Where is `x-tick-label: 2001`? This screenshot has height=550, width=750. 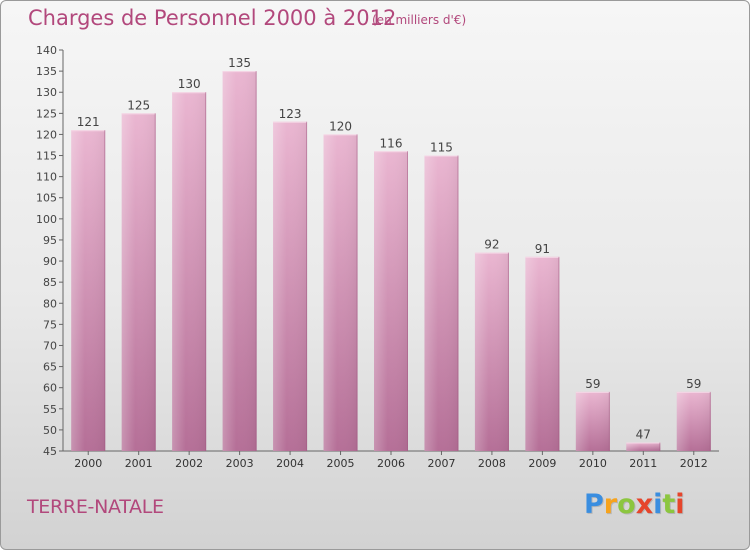 x-tick-label: 2001 is located at coordinates (139, 463).